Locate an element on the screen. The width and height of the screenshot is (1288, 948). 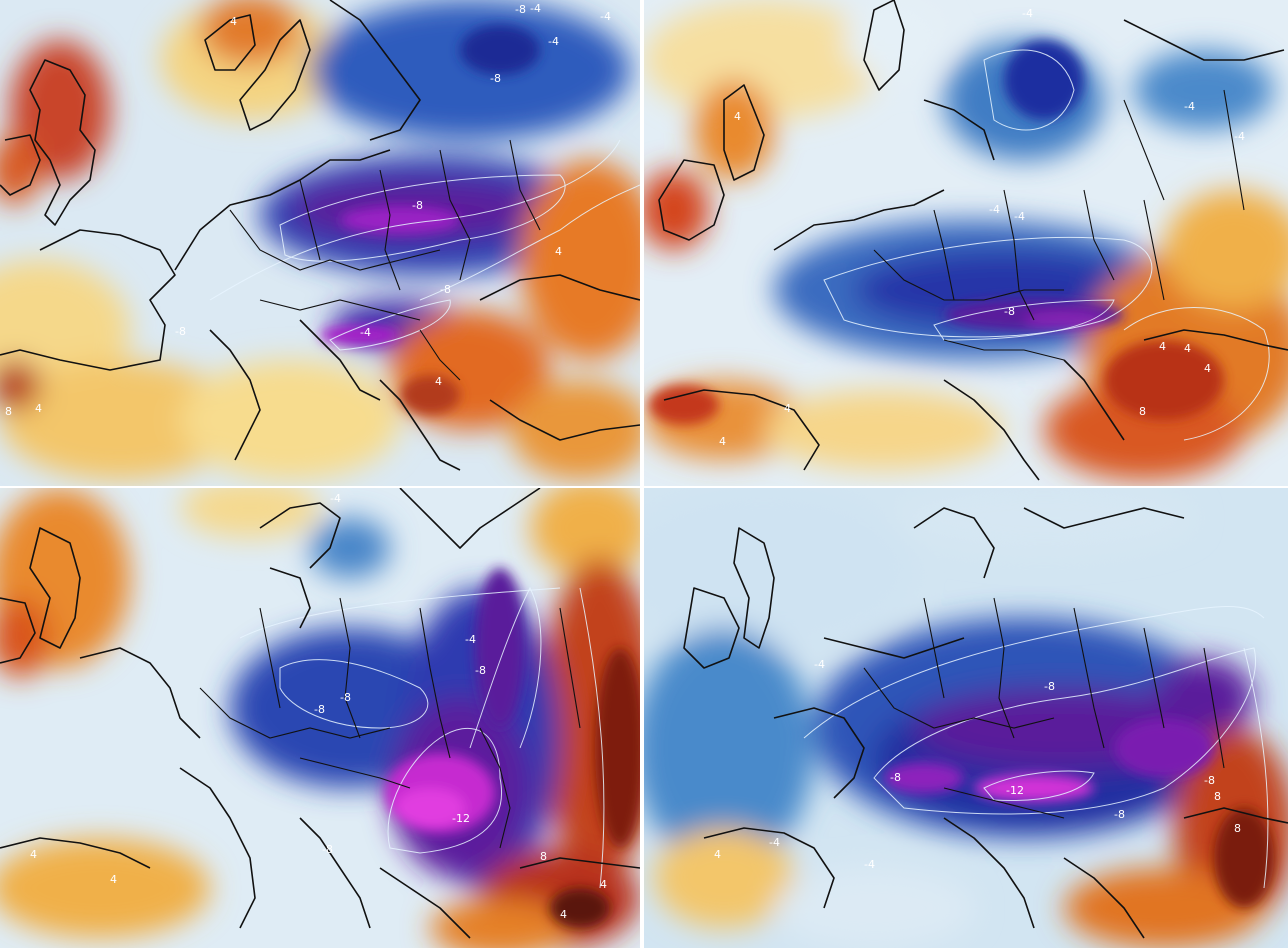
contour-labels-4: -4 -4 -8 -8 -8 -12 -8 4 8 8 -4 is located at coordinates (977, 764).